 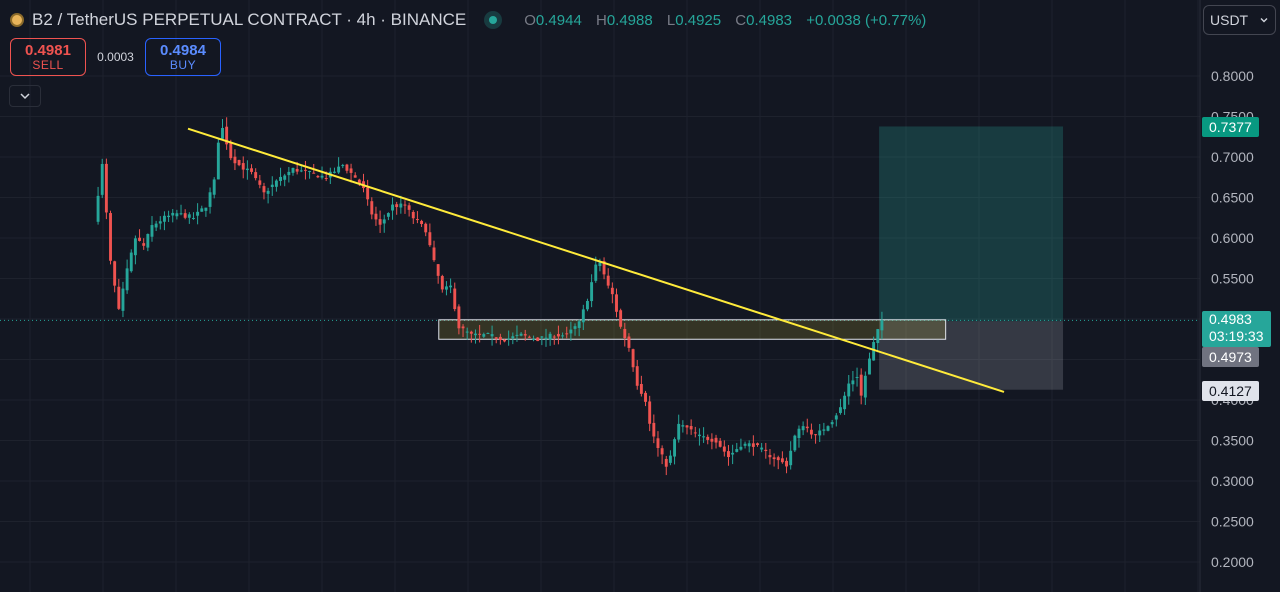 What do you see at coordinates (1232, 157) in the screenshot?
I see `price-tick-label: 0.7000` at bounding box center [1232, 157].